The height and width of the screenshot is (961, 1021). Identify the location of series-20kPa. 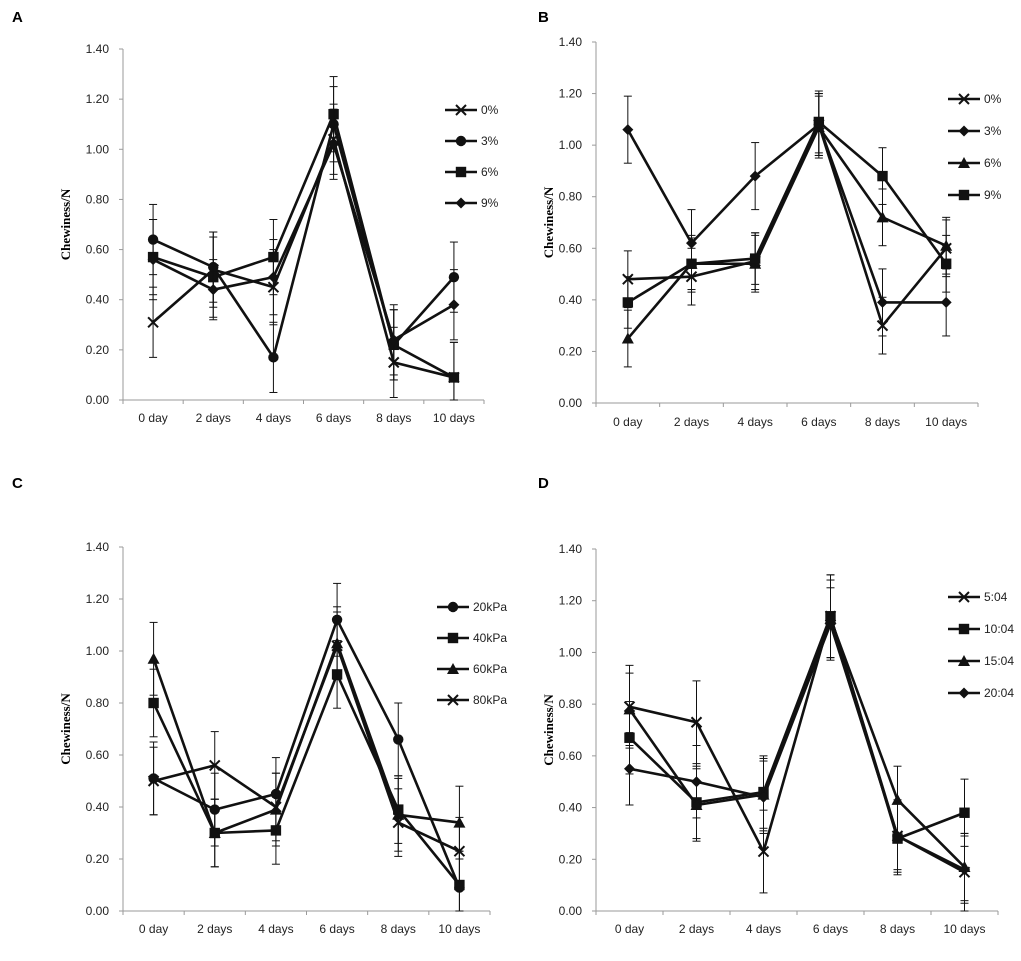
(306, 747).